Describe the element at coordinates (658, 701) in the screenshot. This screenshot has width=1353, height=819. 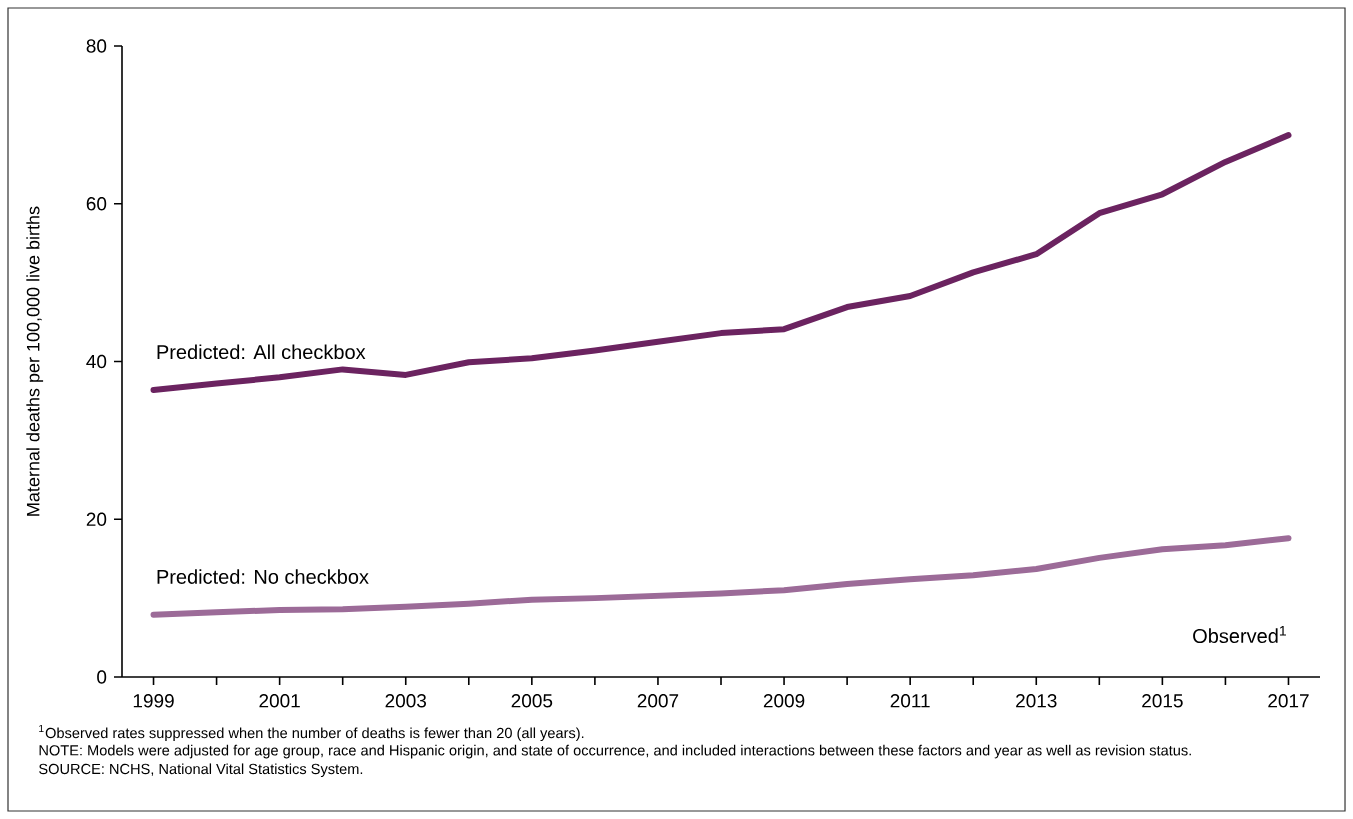
I see `x-tick-label: 2007` at that location.